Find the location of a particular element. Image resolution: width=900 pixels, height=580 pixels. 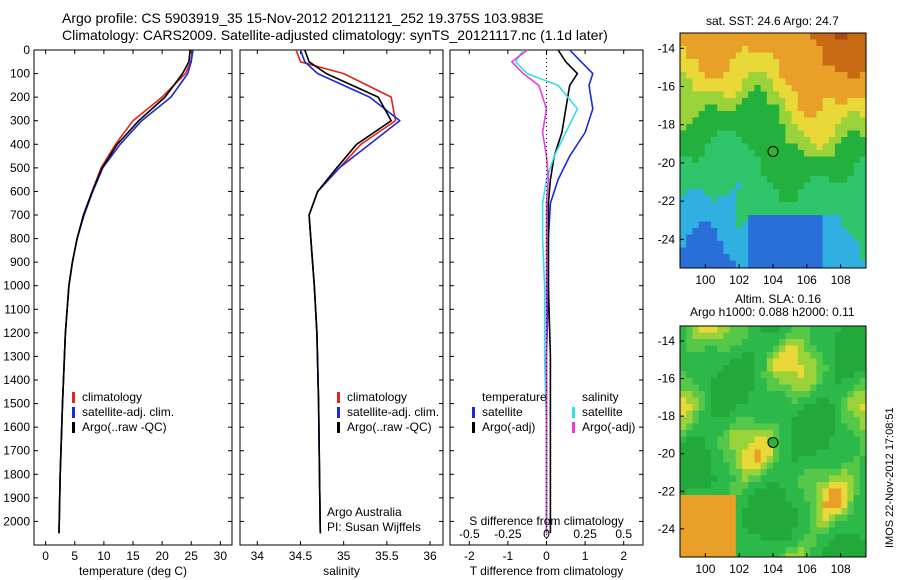

y-tick-label: 1000 is located at coordinates (16, 286).